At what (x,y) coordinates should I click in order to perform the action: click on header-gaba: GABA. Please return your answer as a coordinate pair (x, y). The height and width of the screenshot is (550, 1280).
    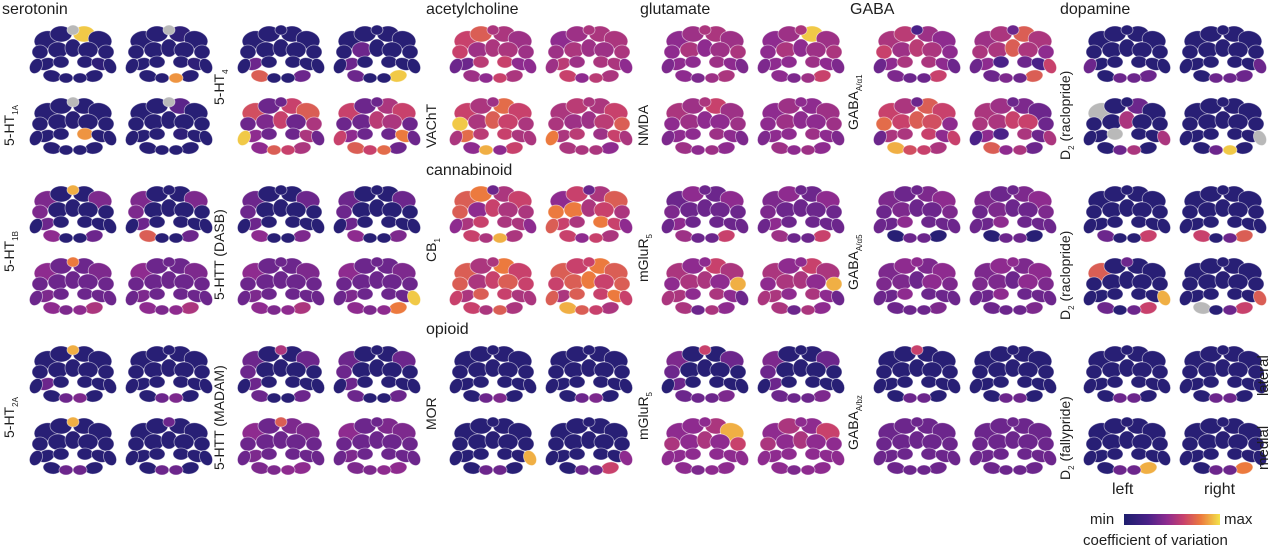
    Looking at the image, I should click on (872, 9).